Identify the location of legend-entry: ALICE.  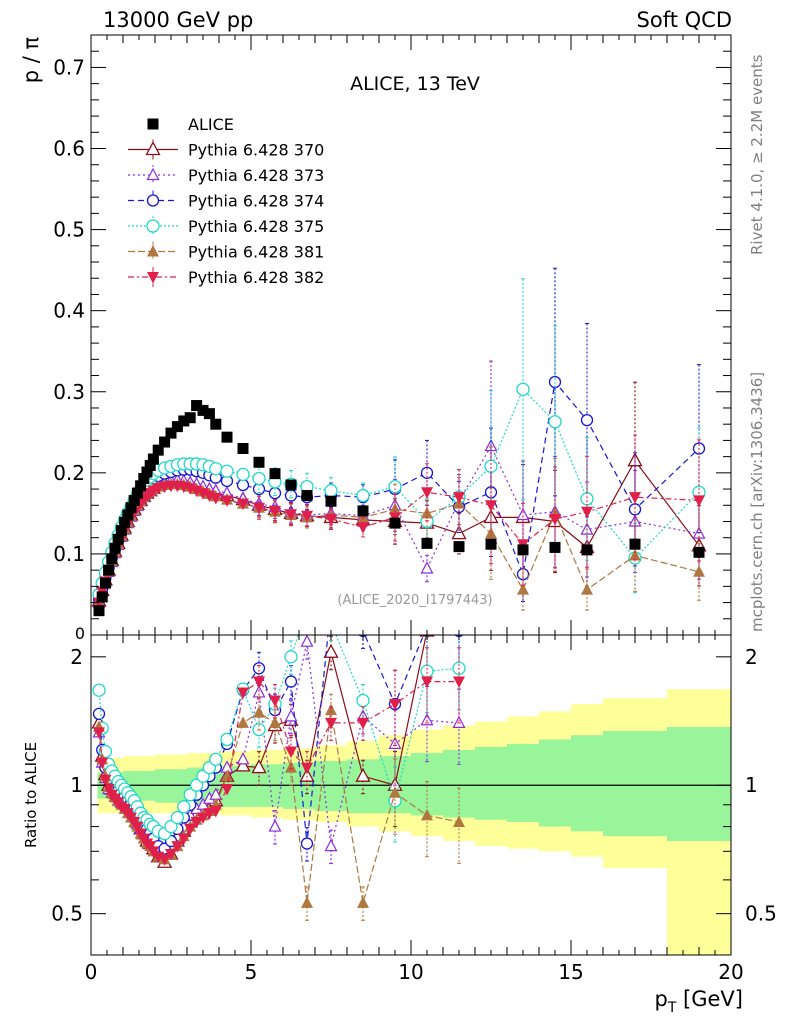
(211, 124).